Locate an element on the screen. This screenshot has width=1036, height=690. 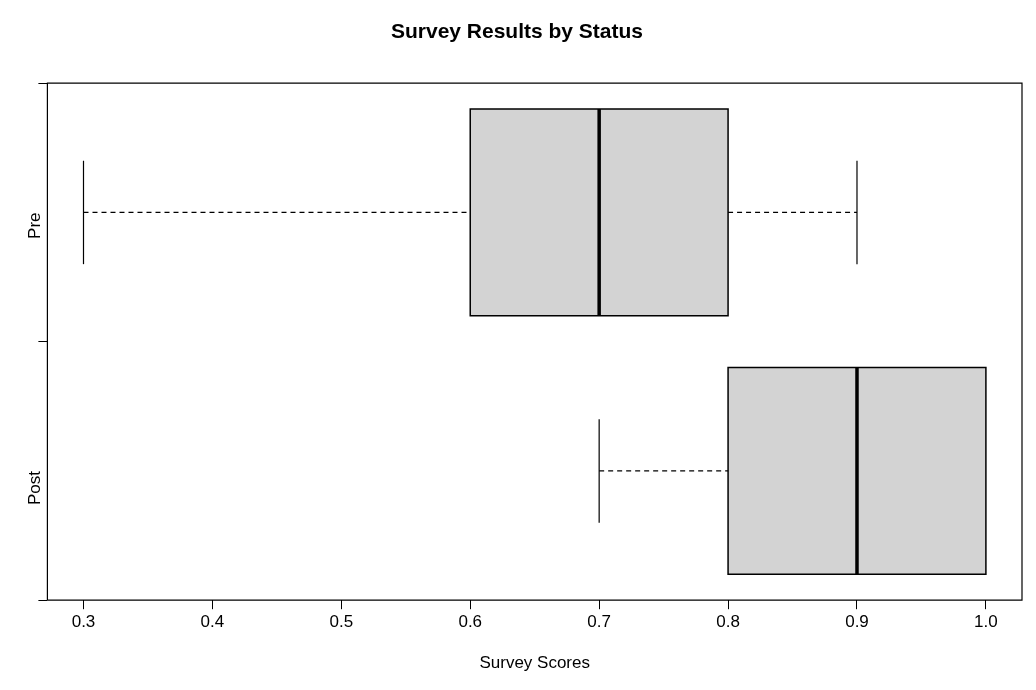
y-tick-label: Pre is located at coordinates (35, 225).